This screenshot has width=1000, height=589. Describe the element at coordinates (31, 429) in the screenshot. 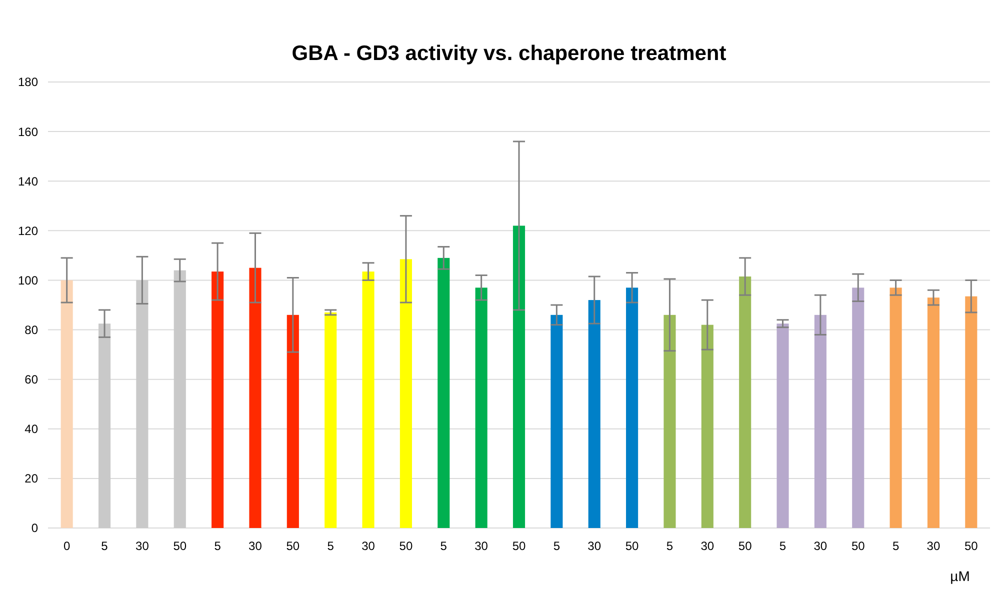

I see `y-tick-label: 40` at that location.